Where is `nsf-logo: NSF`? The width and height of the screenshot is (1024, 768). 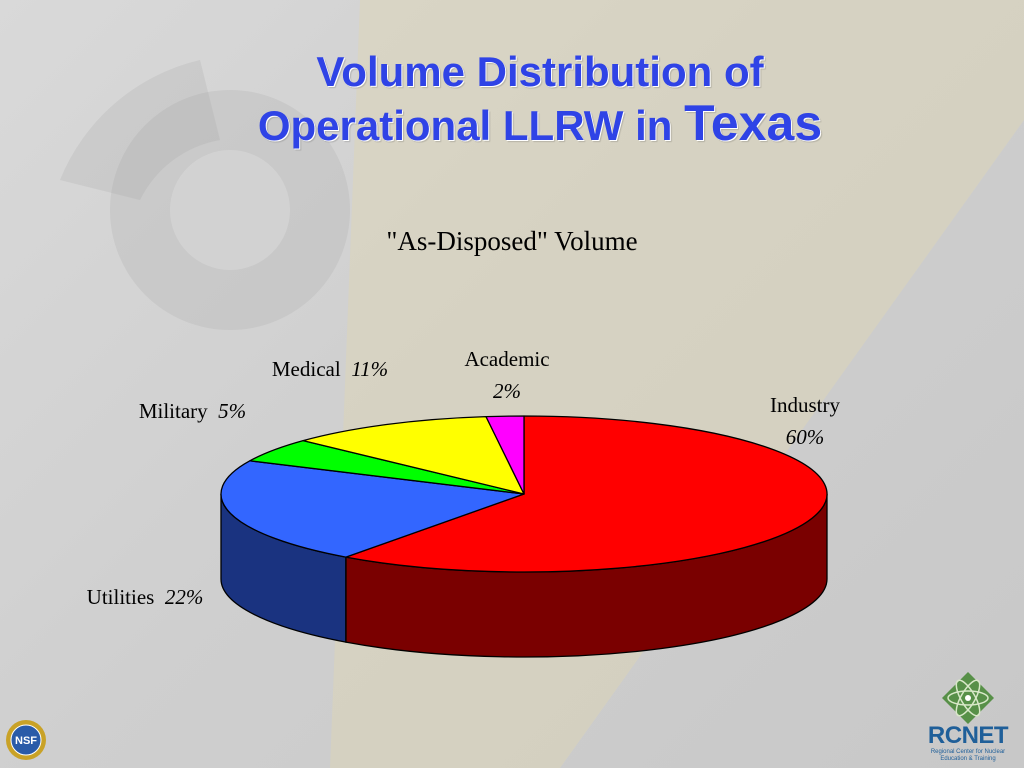 nsf-logo: NSF is located at coordinates (26, 740).